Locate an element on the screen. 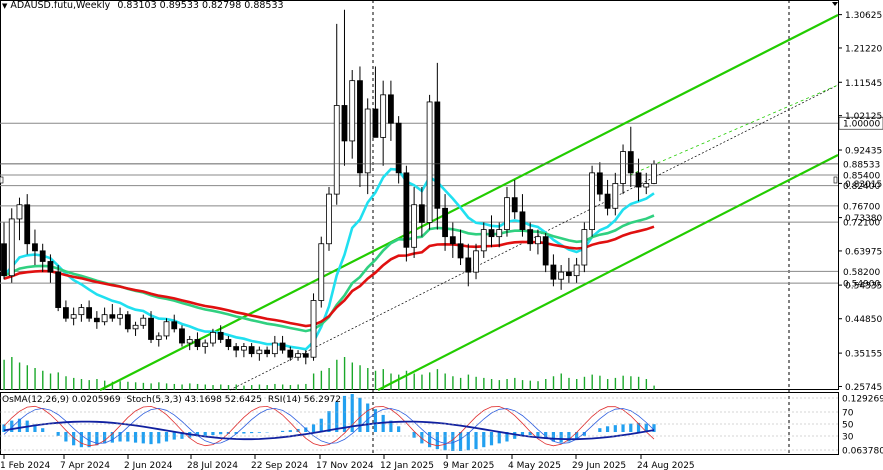 The image size is (883, 470). date-axis-label: 28 Jul 2024 is located at coordinates (212, 465).